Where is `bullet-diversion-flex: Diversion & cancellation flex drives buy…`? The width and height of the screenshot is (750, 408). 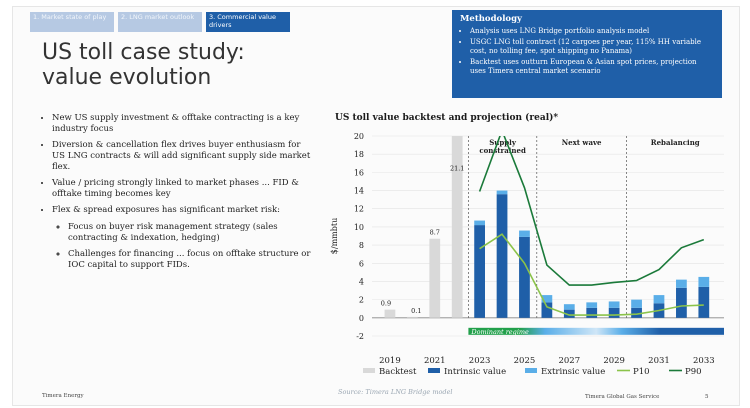 bullet-diversion-flex: Diversion & cancellation flex drives buy… is located at coordinates (183, 156).